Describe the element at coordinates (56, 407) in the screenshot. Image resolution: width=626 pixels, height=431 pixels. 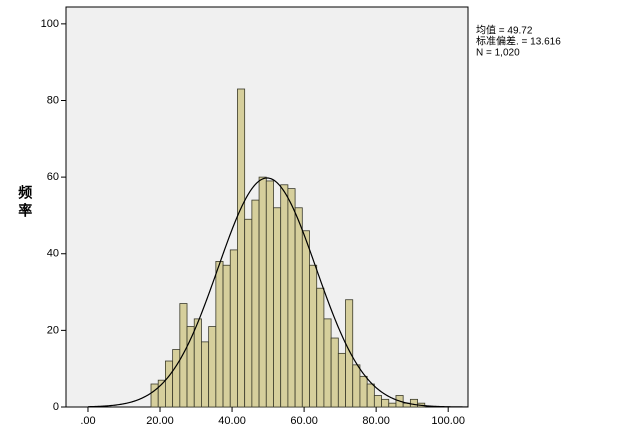
I see `y-tick-label: 0` at that location.